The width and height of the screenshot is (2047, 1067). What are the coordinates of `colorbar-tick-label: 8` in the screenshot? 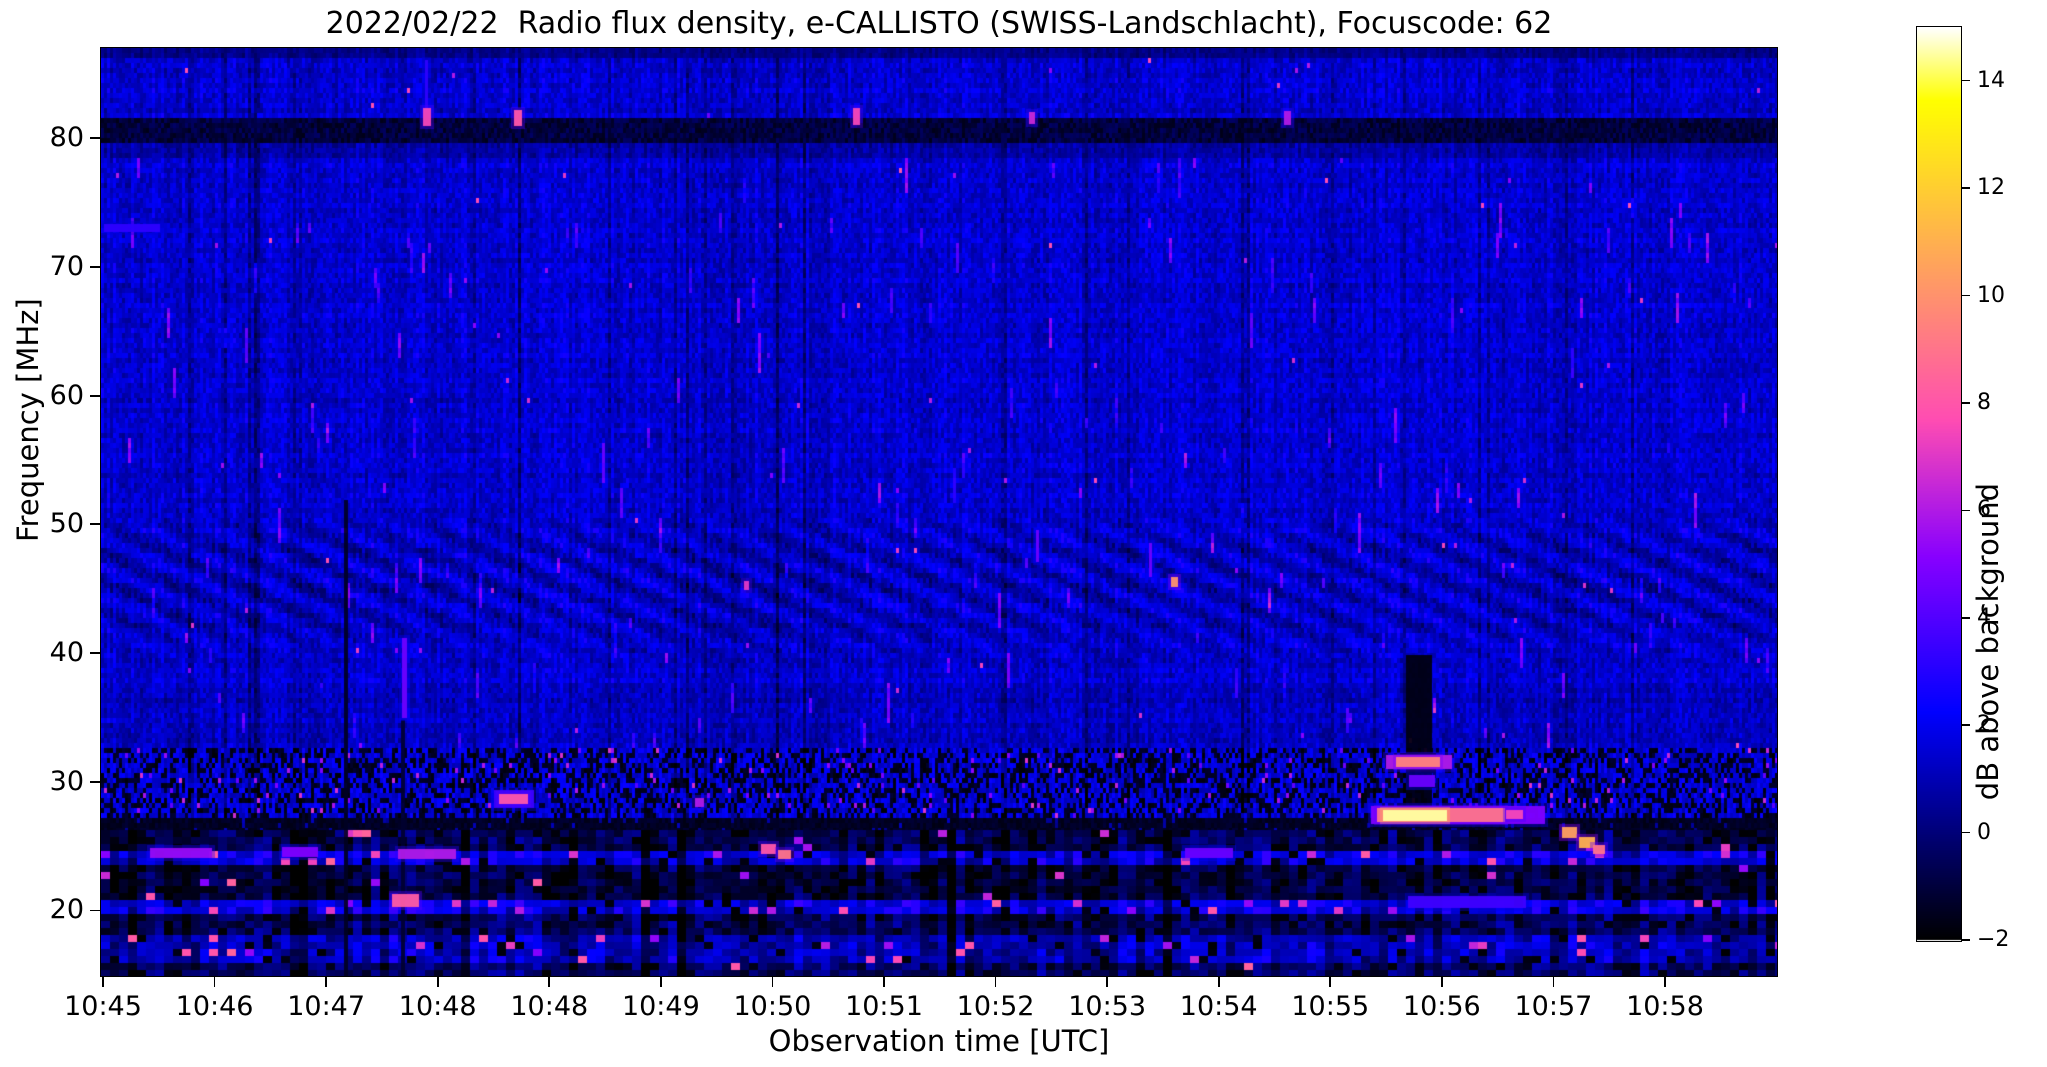 It's located at (1984, 402).